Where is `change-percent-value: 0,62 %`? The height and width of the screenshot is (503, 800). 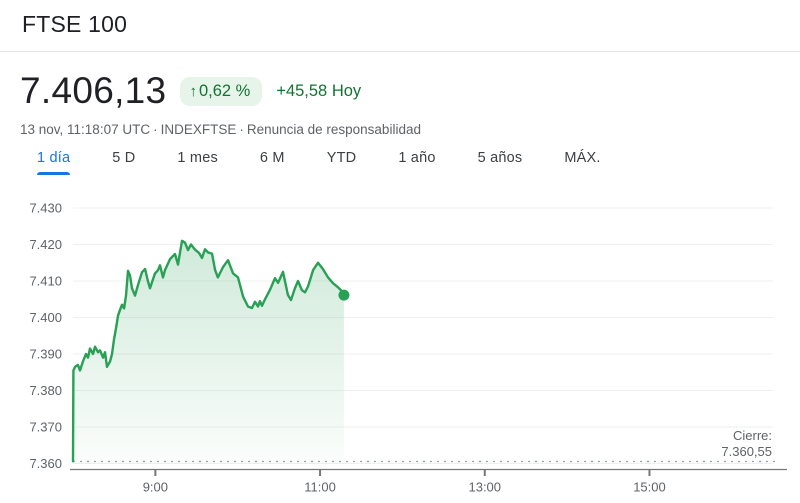 change-percent-value: 0,62 % is located at coordinates (224, 90).